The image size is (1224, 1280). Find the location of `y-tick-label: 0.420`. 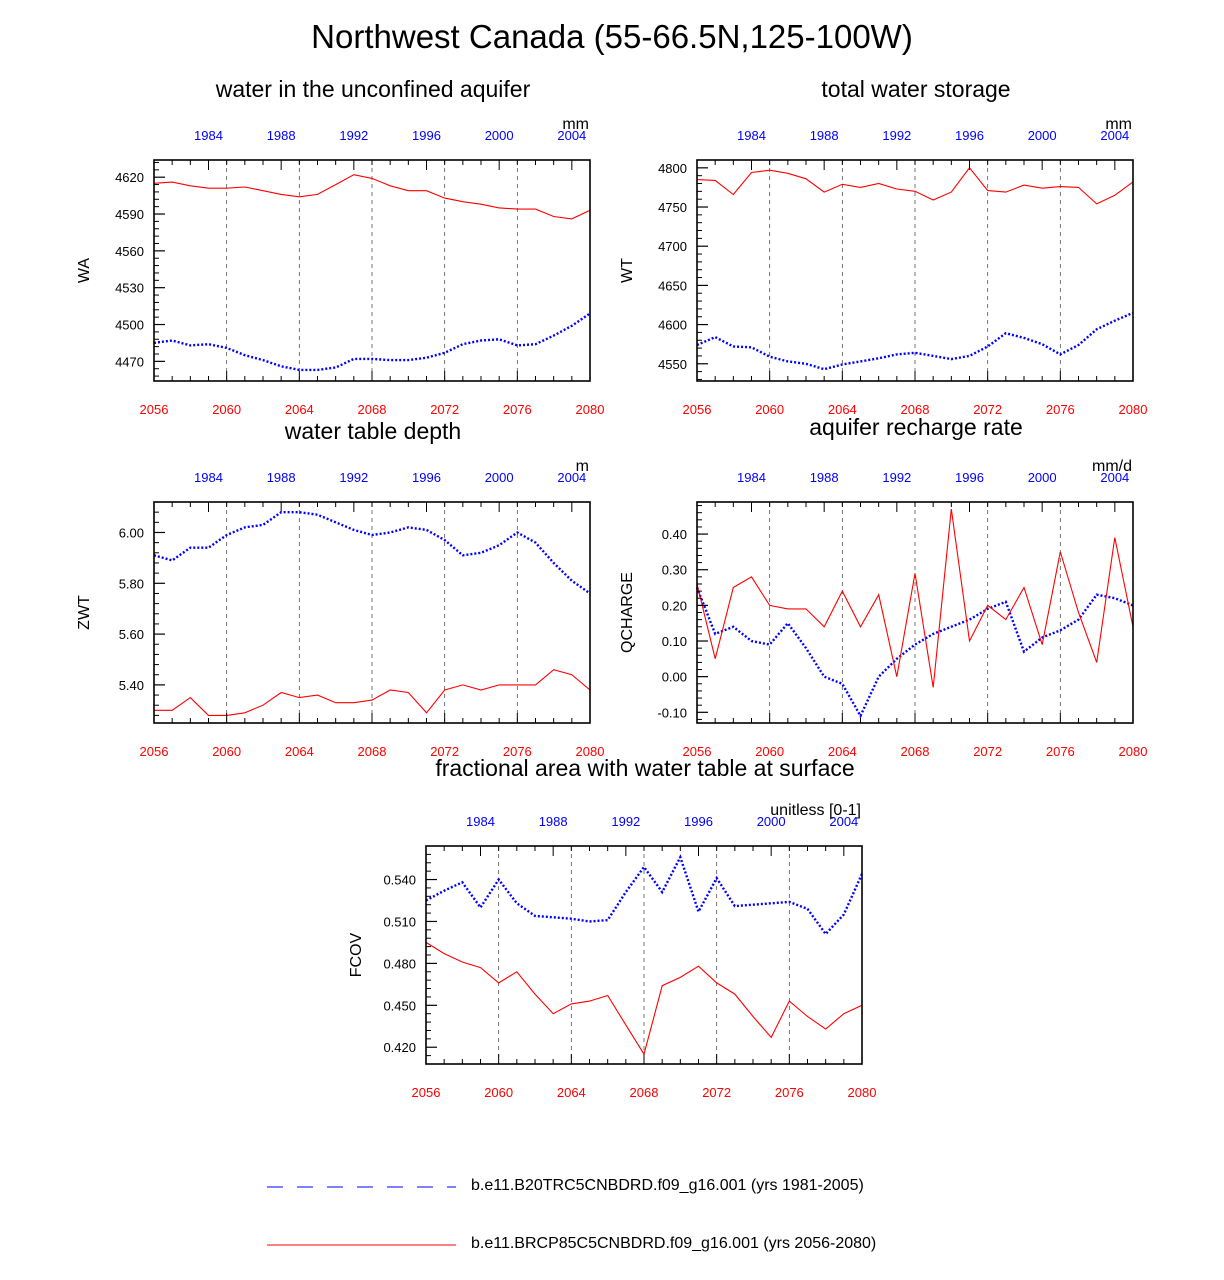

y-tick-label: 0.420 is located at coordinates (399, 1047).